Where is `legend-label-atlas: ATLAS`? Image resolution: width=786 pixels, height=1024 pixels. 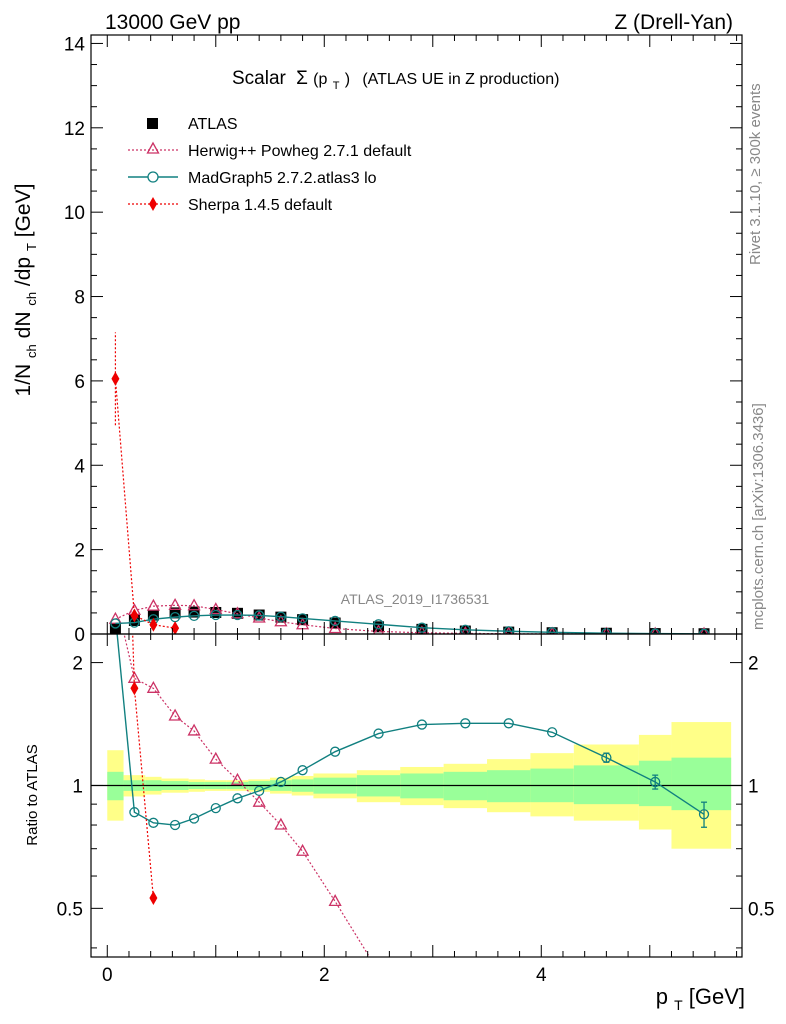 legend-label-atlas: ATLAS is located at coordinates (213, 124).